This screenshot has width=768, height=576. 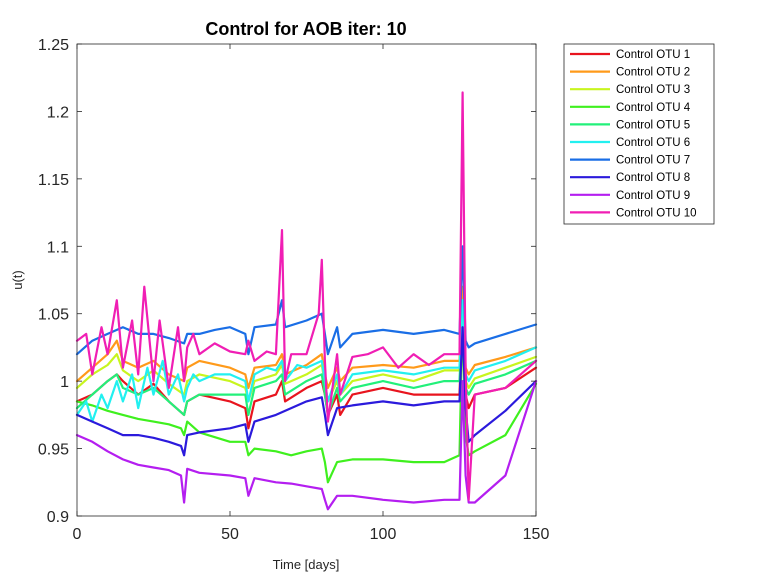 I want to click on chart-title: Control for AOB iter: 10, so click(x=305, y=29).